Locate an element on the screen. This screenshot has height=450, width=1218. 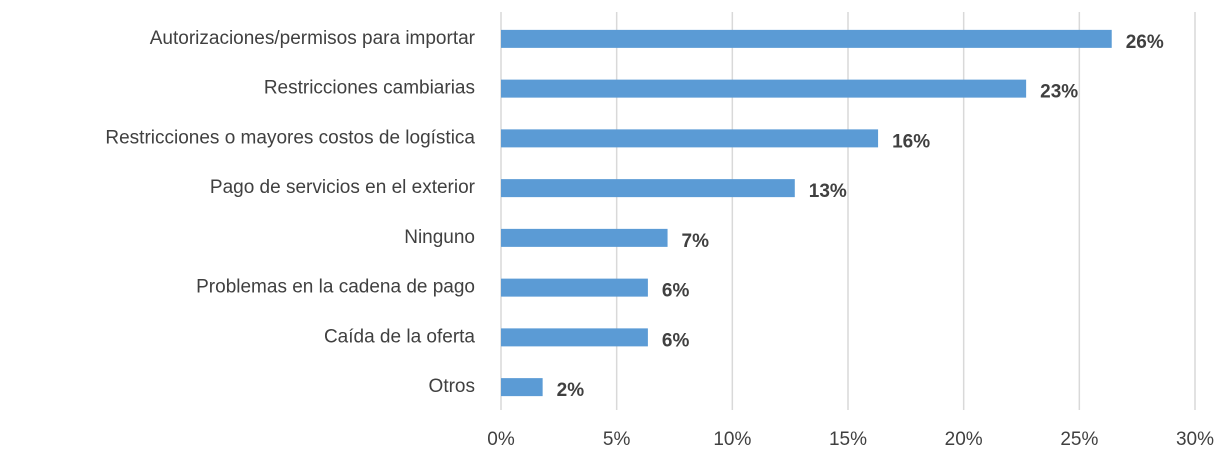
y-tick-label: Caída de la oferta is located at coordinates (399, 336).